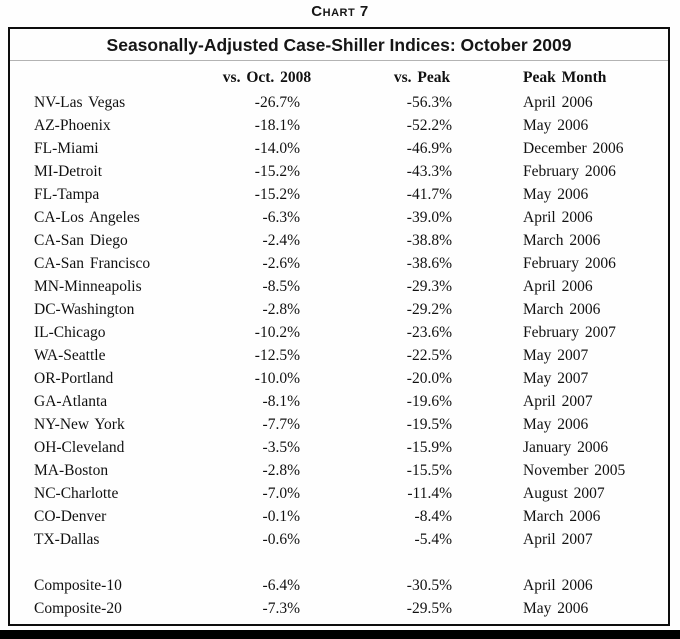  I want to click on vs-peak-cell: -22.5%, so click(429, 355).